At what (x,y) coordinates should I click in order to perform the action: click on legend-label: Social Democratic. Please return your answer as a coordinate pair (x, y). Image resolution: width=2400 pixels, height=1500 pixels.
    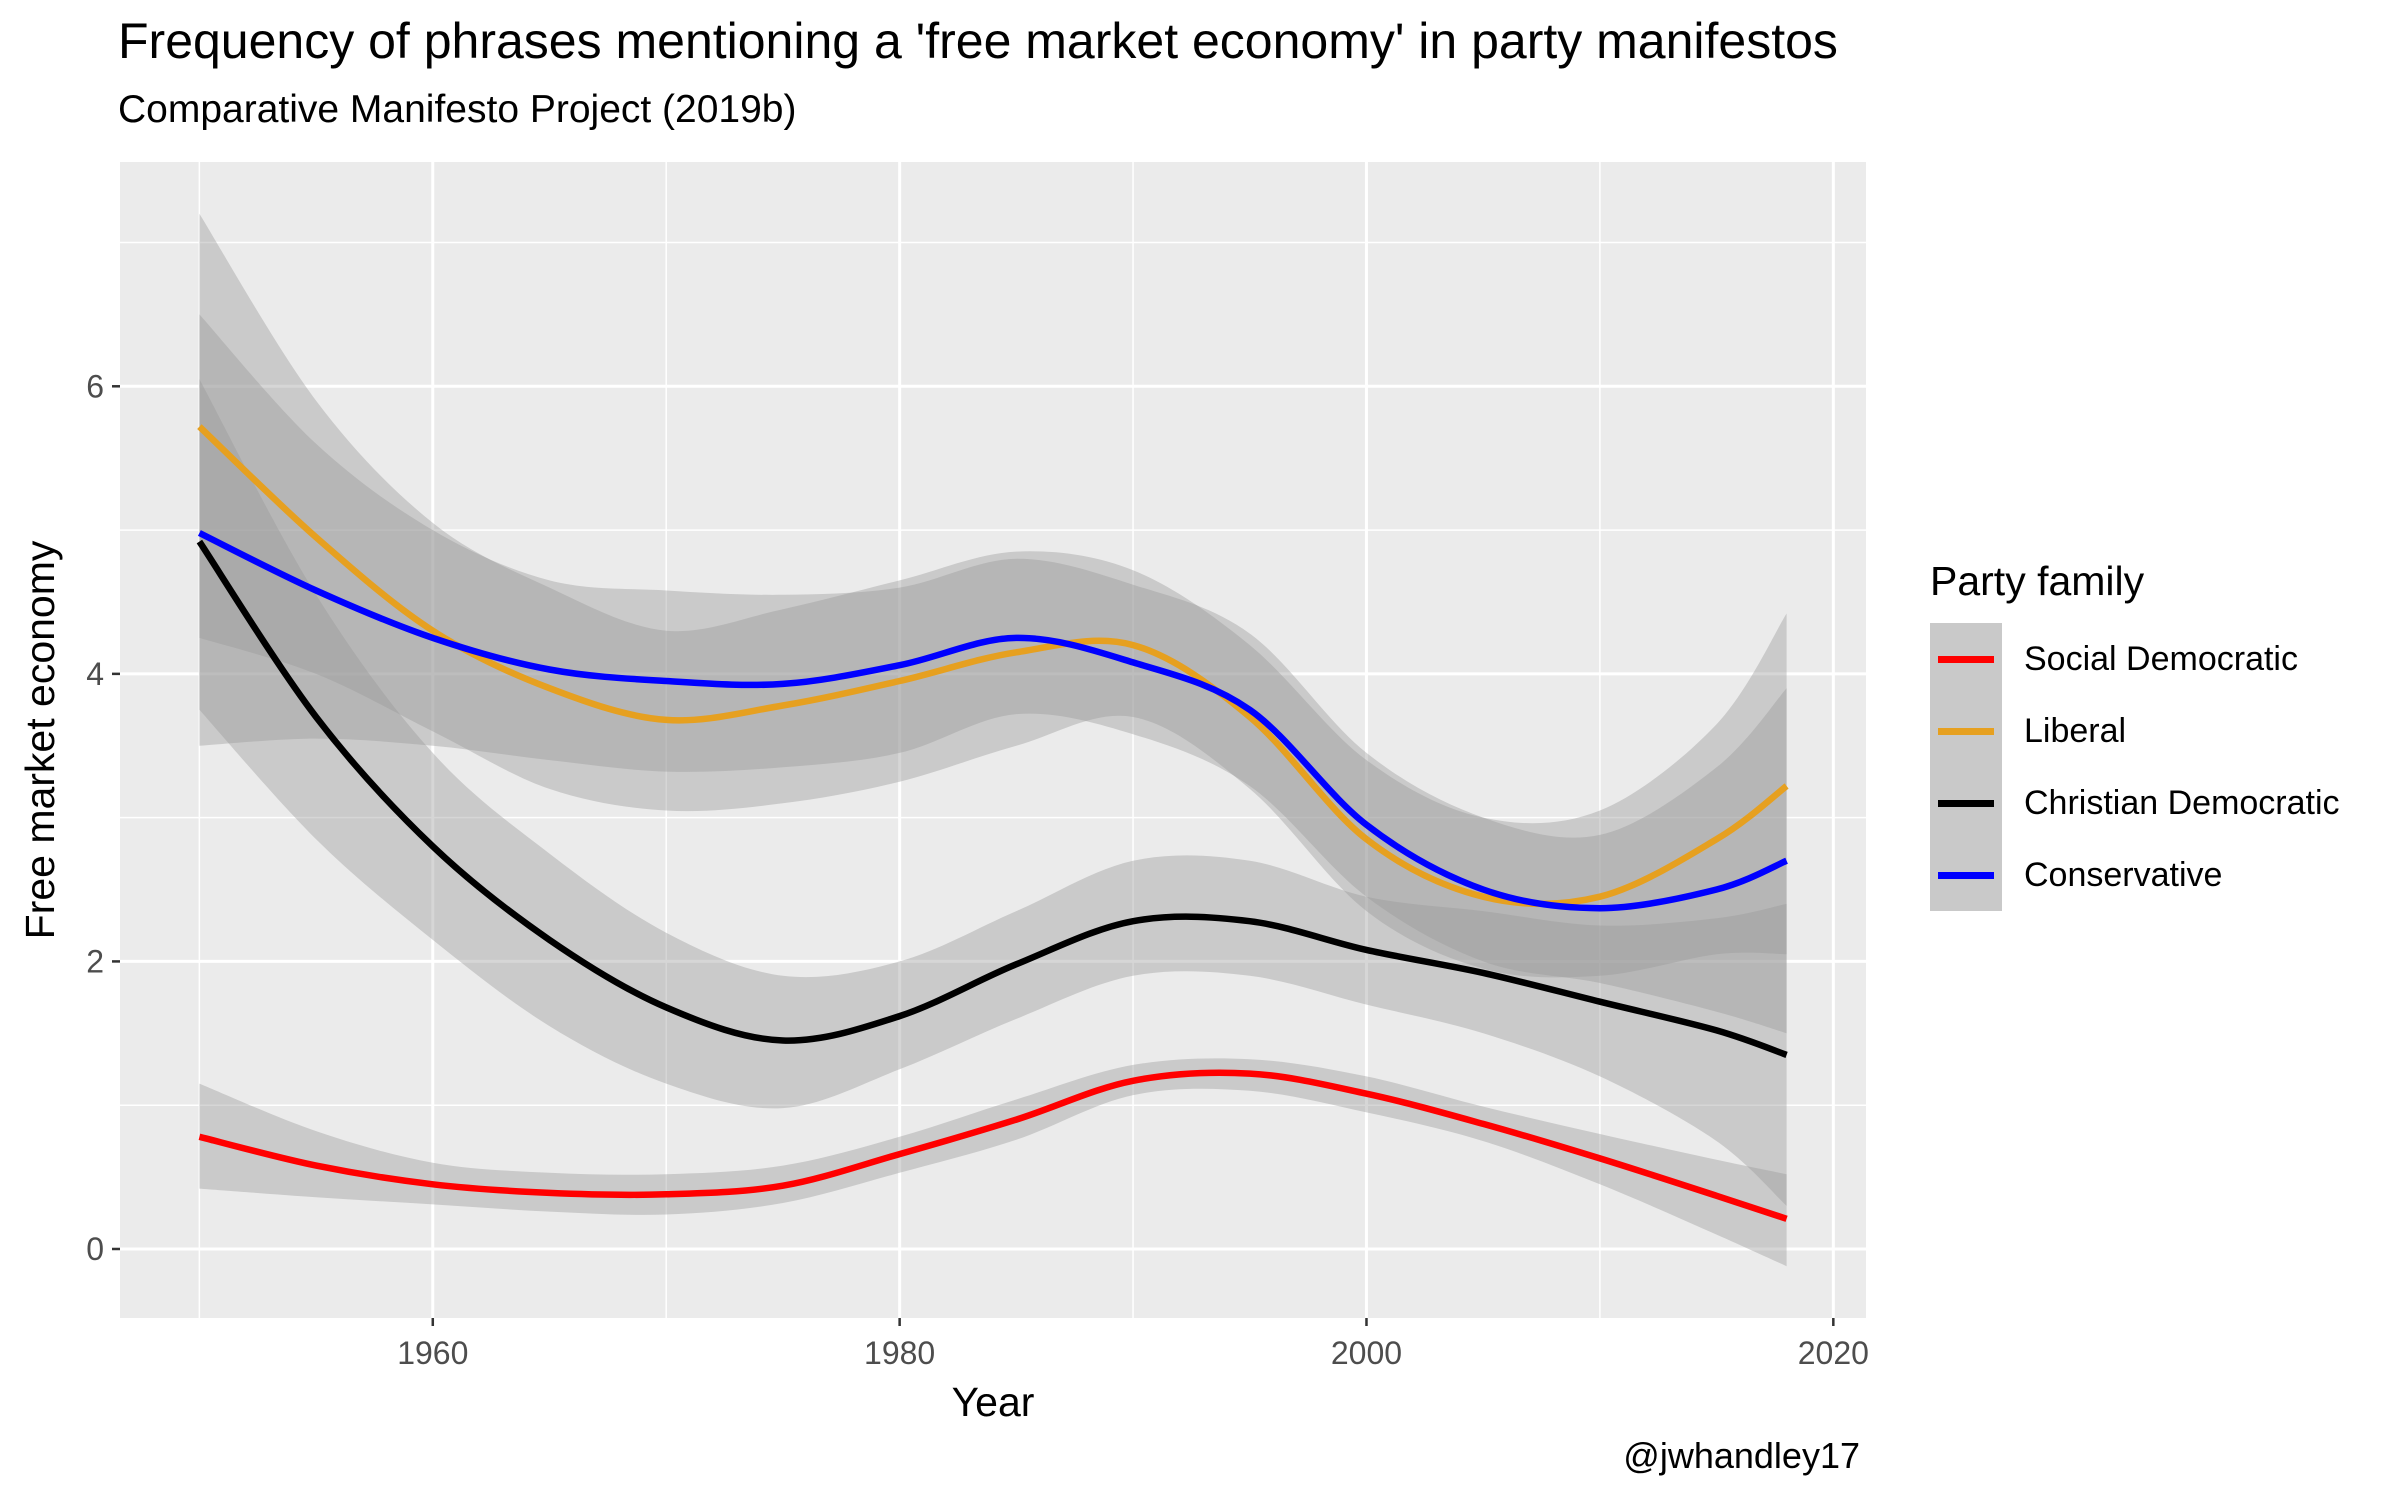
    Looking at the image, I should click on (2161, 658).